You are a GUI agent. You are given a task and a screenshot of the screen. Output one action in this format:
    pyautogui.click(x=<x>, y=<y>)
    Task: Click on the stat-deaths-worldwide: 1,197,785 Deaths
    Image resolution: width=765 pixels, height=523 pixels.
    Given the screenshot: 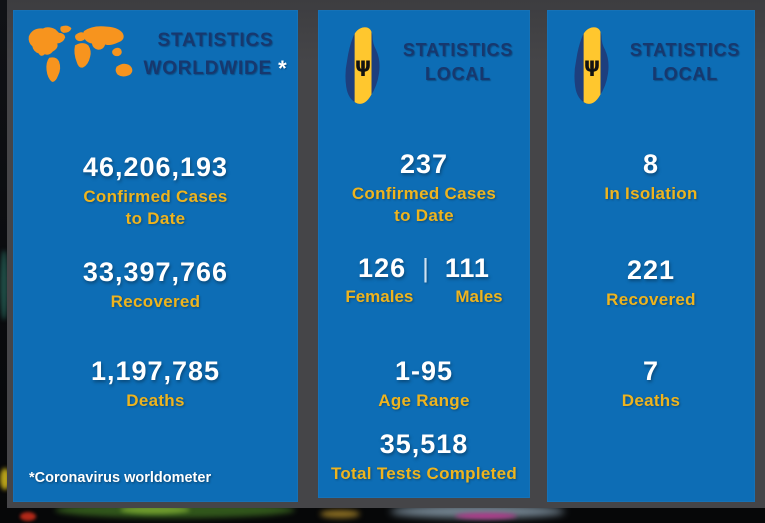 What is the action you would take?
    pyautogui.click(x=155, y=384)
    